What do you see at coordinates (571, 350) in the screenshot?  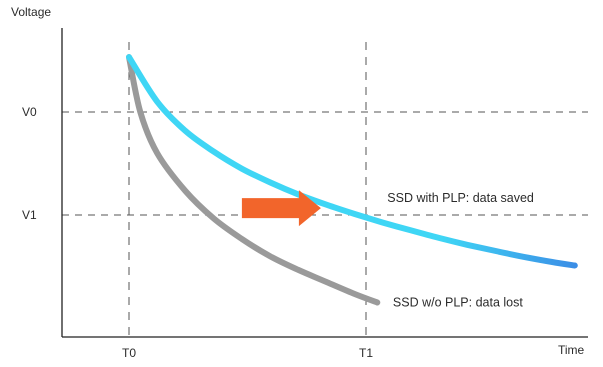 I see `x-axis-title: Time` at bounding box center [571, 350].